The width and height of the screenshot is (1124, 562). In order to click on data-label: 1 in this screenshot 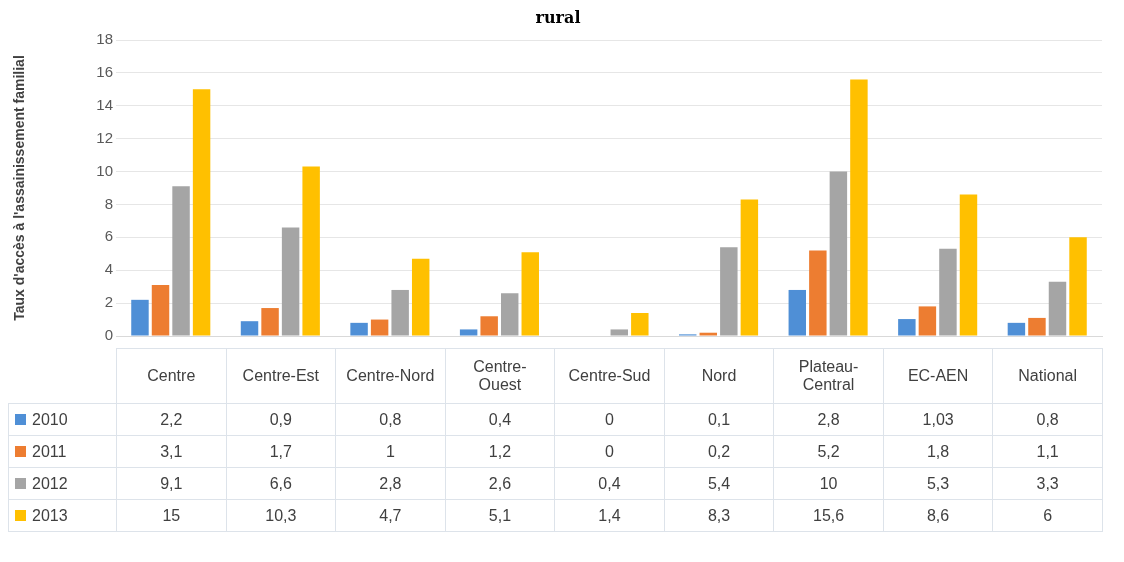, I will do `click(390, 451)`.